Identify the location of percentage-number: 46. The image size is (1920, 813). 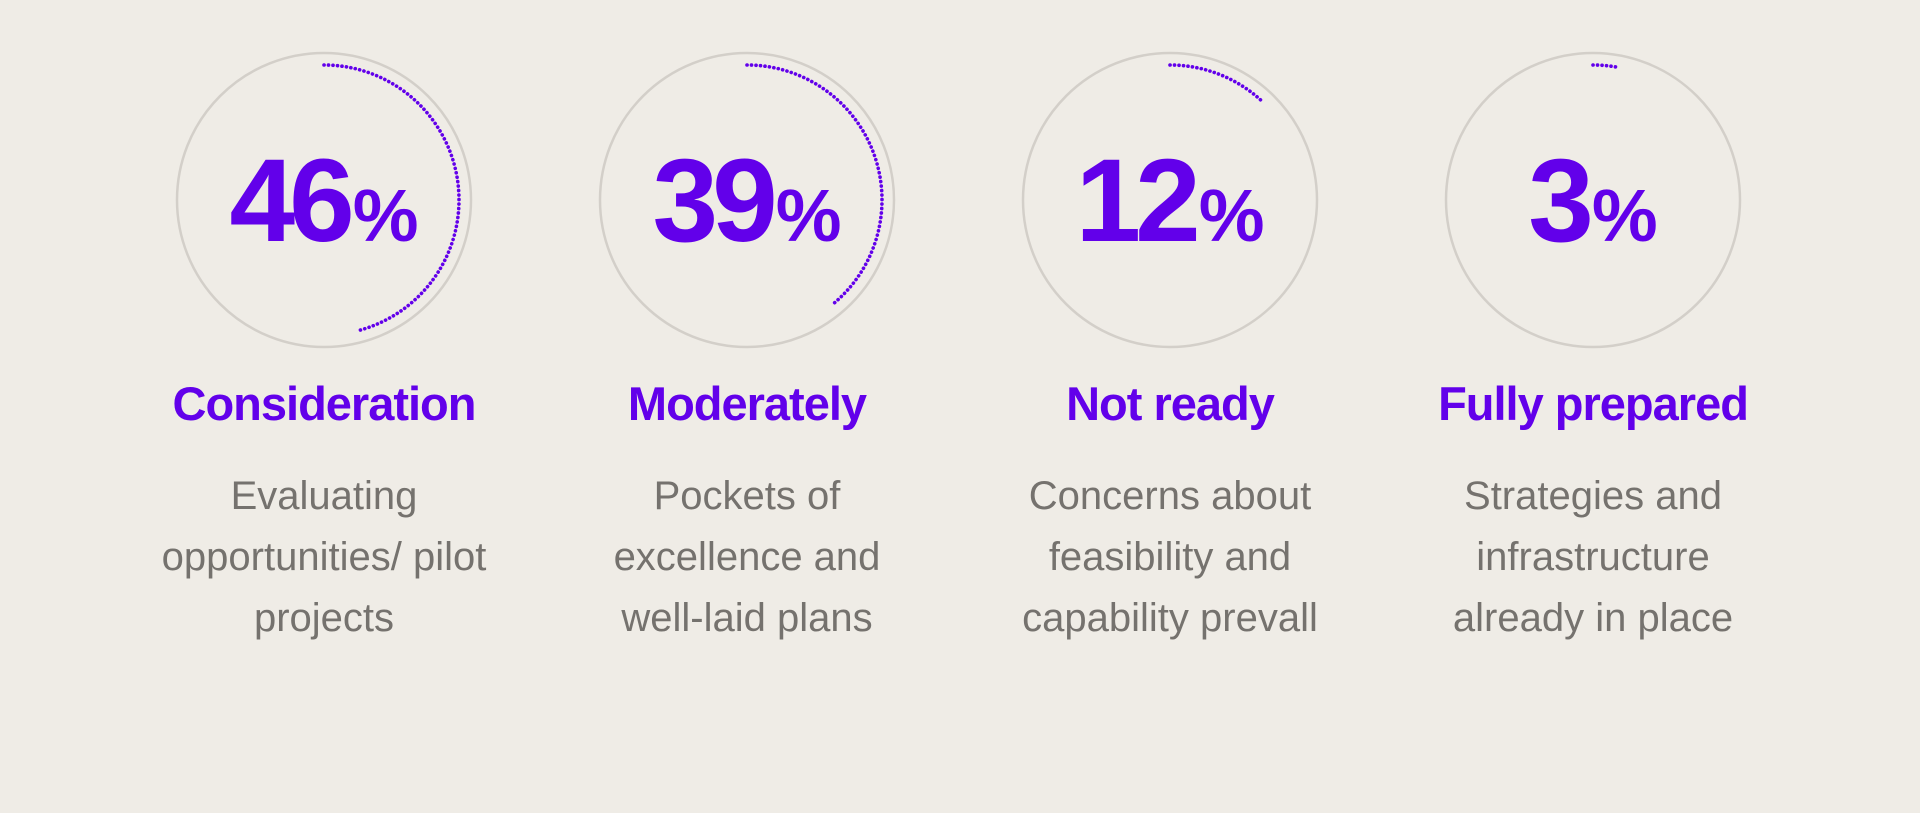
(291, 201).